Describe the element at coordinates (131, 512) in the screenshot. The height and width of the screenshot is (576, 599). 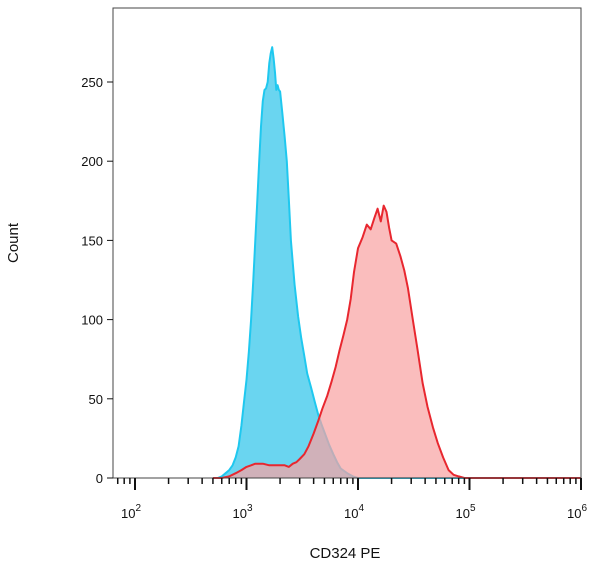
I see `x-tick-label: 10²` at that location.